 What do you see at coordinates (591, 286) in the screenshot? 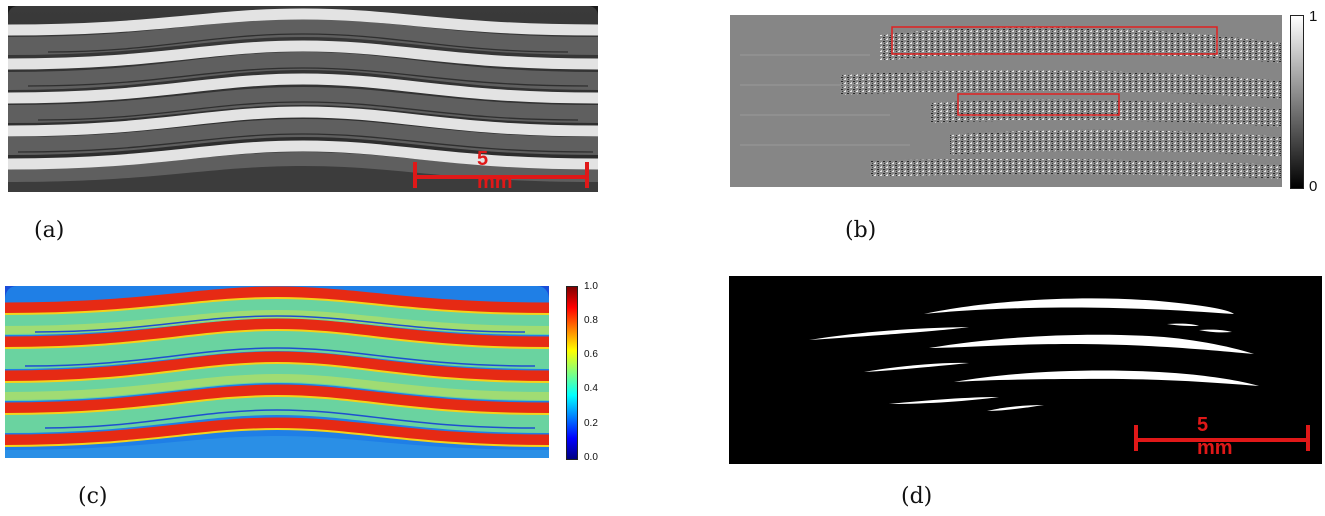
I see `colorbar-c-tick-1: 1.0` at bounding box center [591, 286].